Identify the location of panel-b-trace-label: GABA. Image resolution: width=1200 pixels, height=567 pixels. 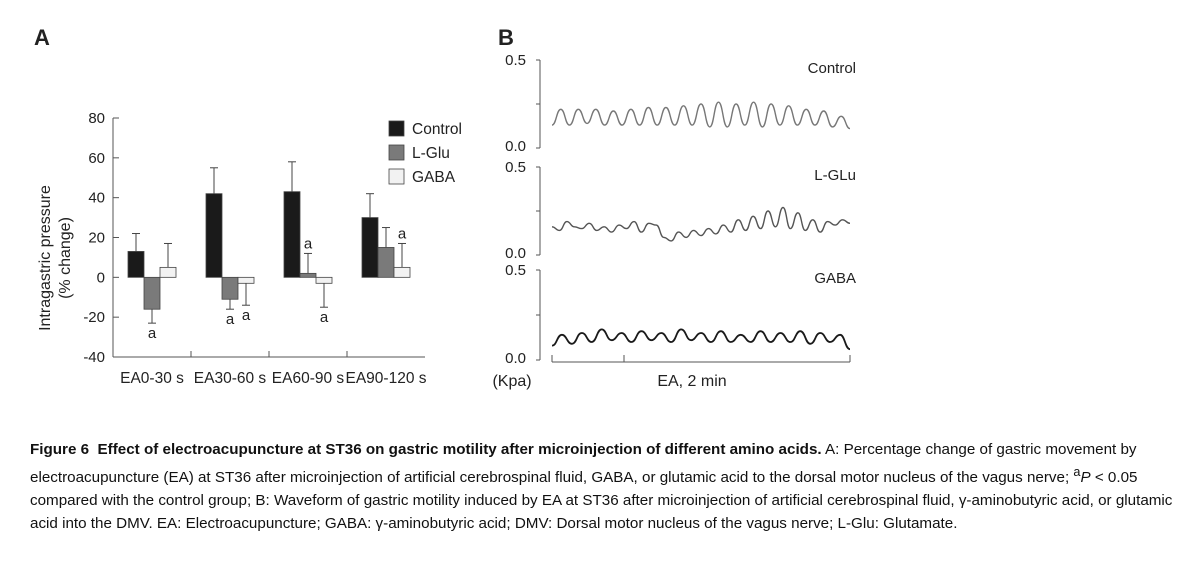
(835, 278).